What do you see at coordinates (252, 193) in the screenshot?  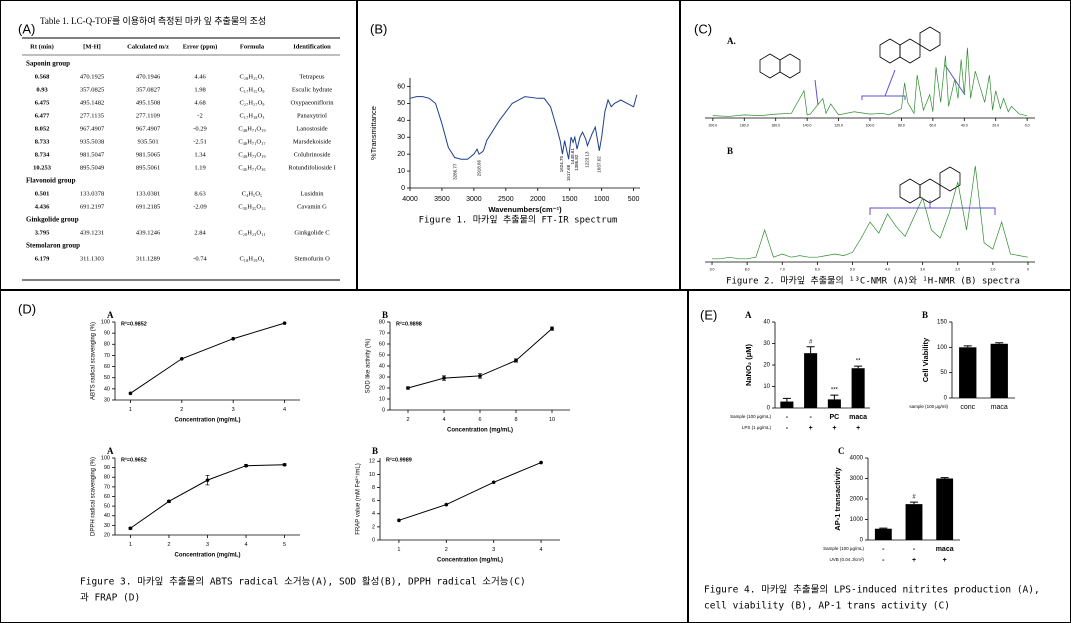 I see `table-cell: C₄H₅O₅` at bounding box center [252, 193].